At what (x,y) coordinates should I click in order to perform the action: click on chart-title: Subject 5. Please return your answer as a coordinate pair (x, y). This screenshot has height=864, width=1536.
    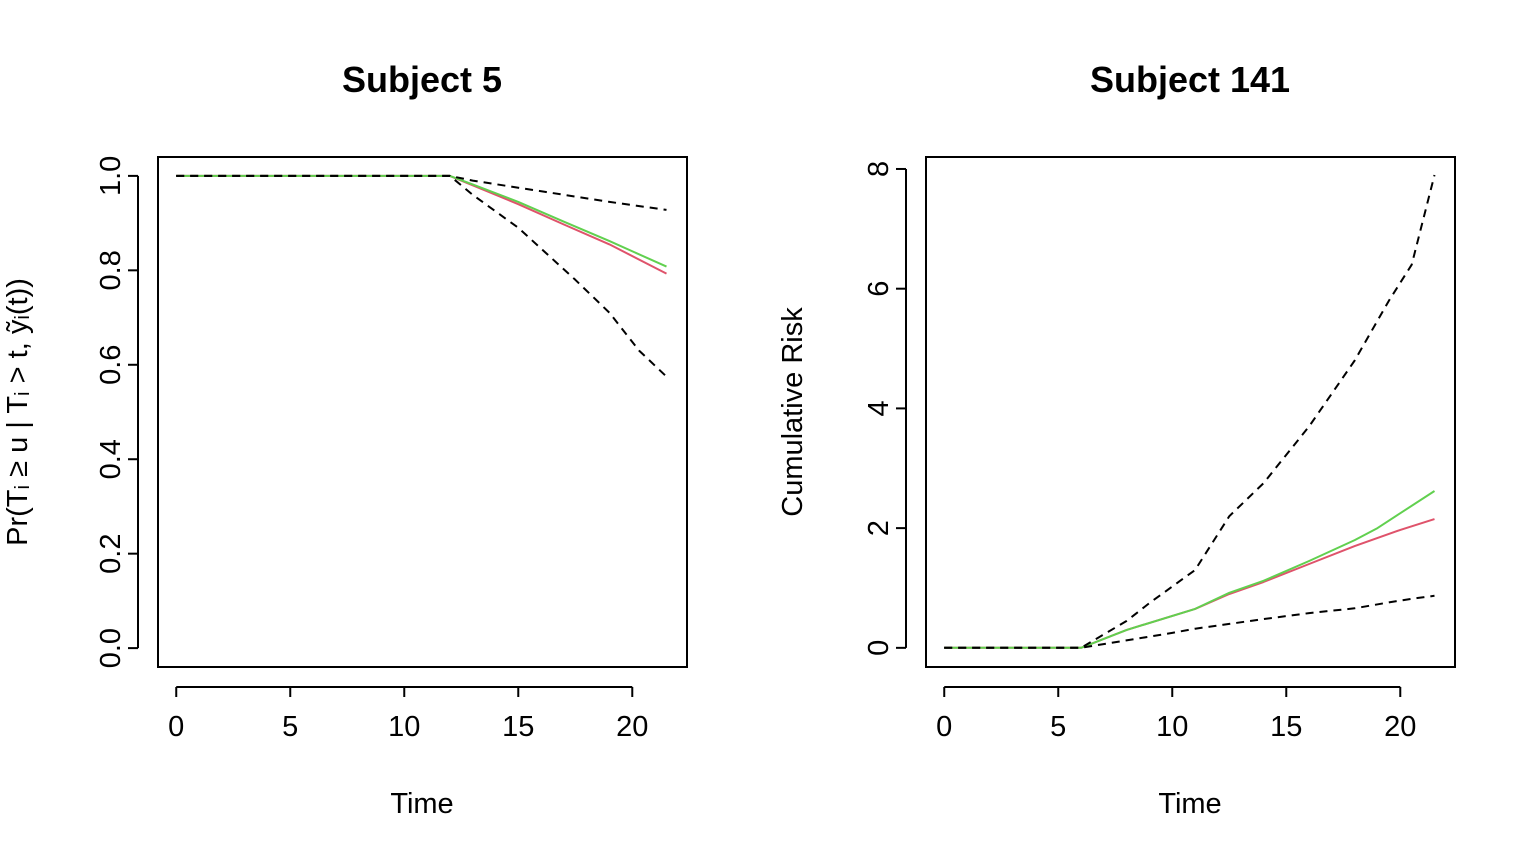
    Looking at the image, I should click on (422, 79).